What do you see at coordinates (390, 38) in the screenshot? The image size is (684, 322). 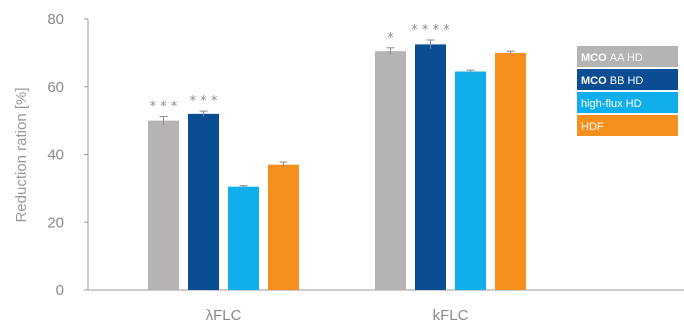 I see `significance-label: *` at bounding box center [390, 38].